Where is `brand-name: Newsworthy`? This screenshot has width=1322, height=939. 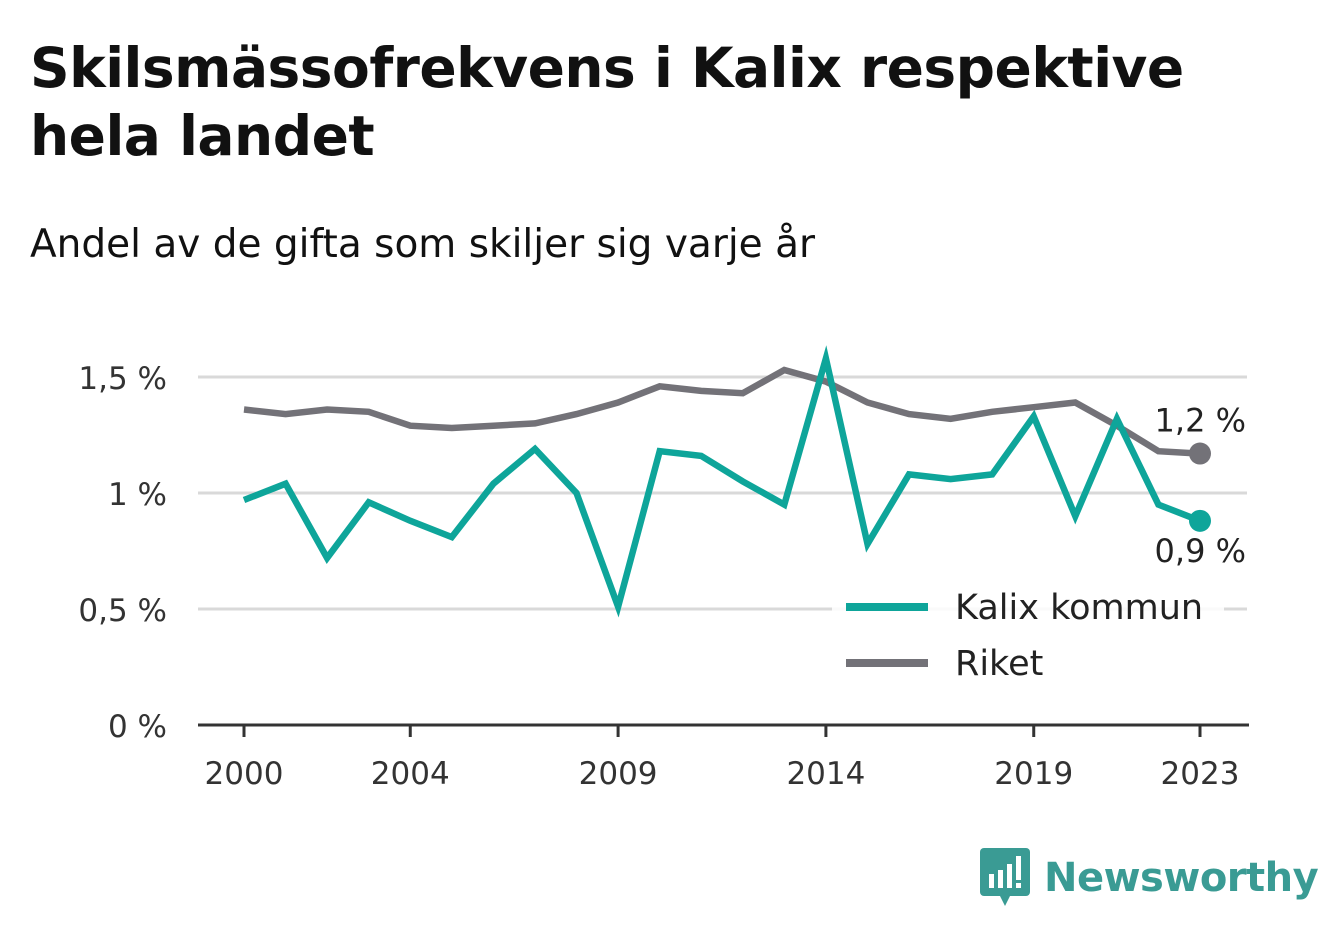 brand-name: Newsworthy is located at coordinates (1181, 878).